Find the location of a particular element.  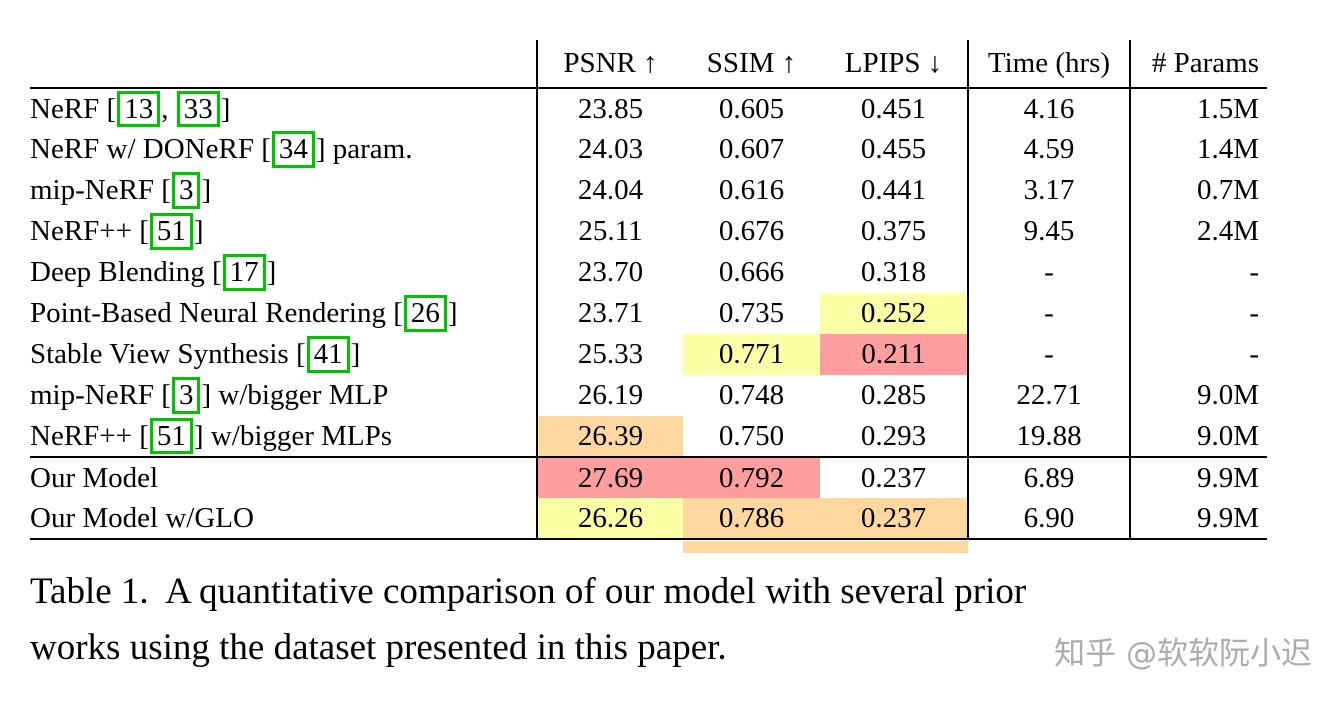

table-row: Our Model w/GLO 26.26 0.786 0.237 6.90 9.9M is located at coordinates (648, 518).